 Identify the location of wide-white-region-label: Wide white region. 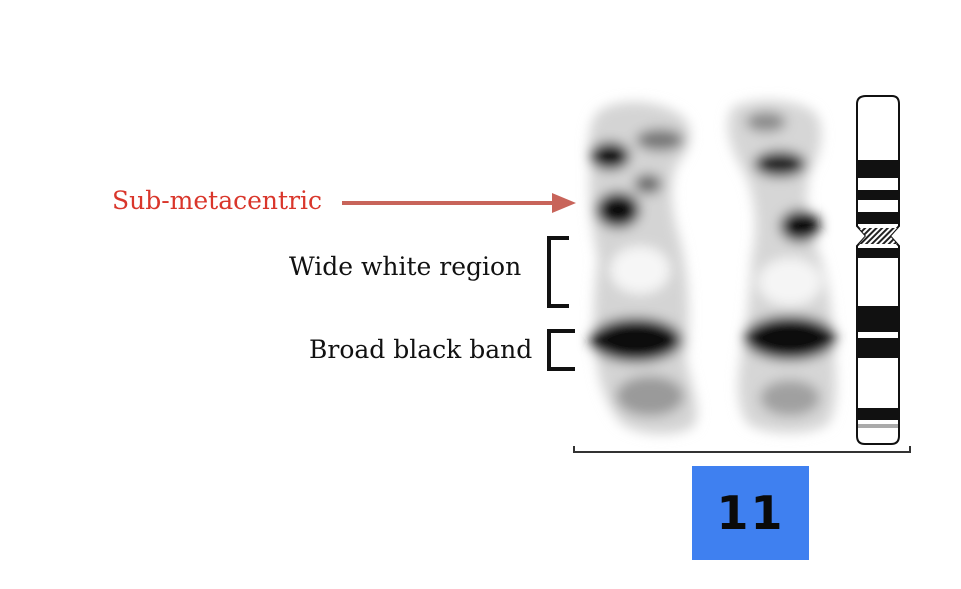
(405, 266).